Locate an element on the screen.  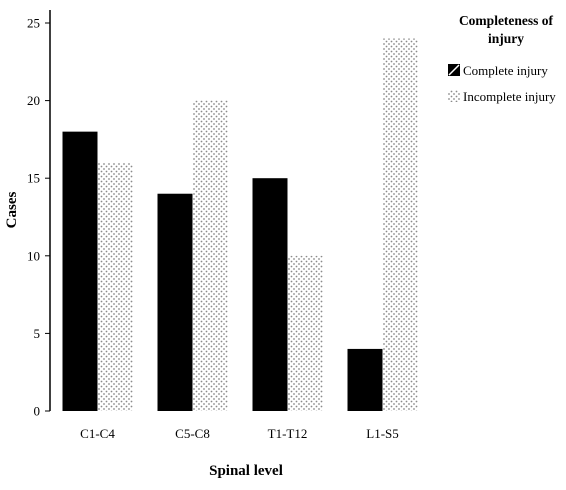
x-tick-label-t1-t12: T1-T12 is located at coordinates (288, 433).